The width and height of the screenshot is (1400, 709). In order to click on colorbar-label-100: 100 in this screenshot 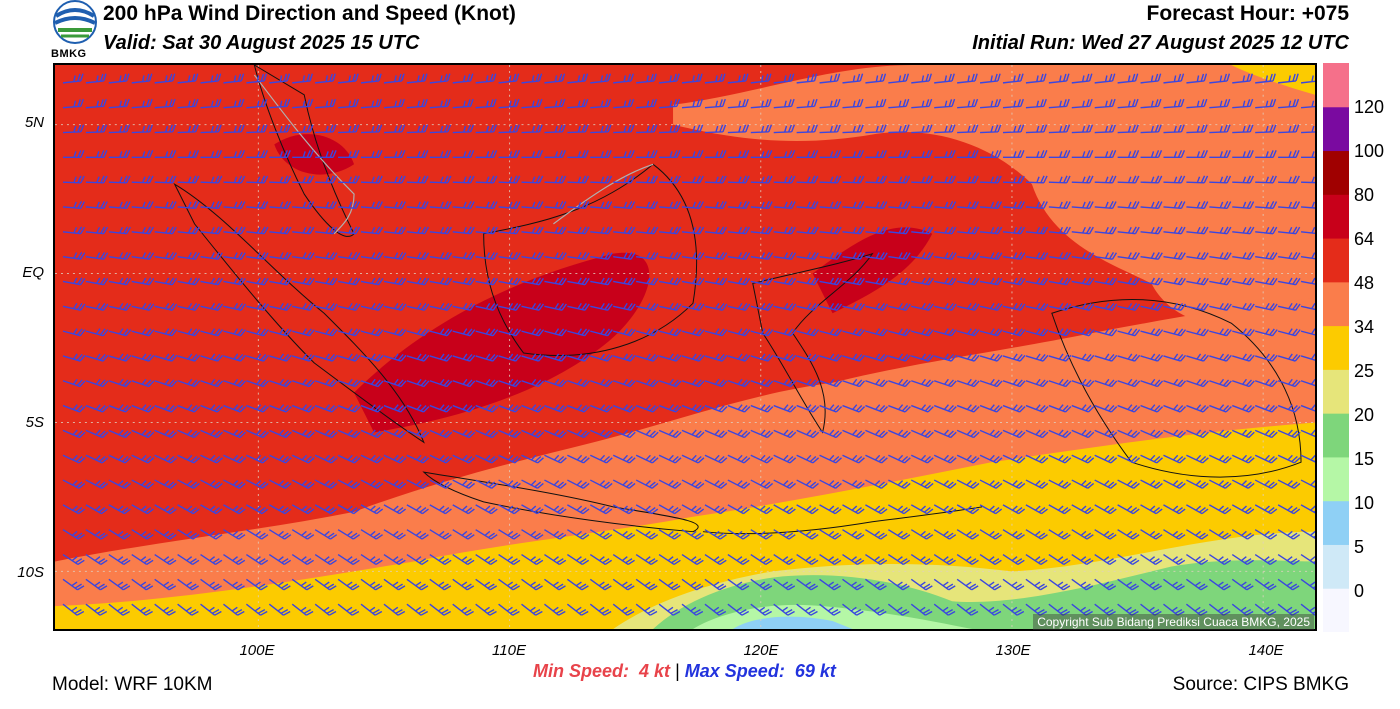, I will do `click(1369, 151)`.